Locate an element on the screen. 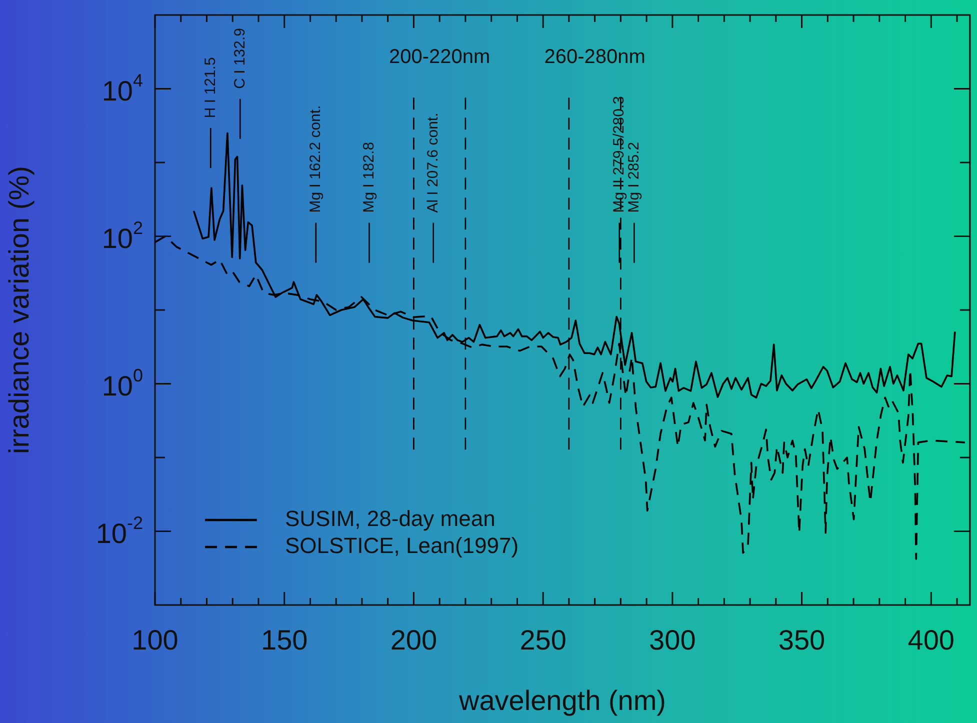 The height and width of the screenshot is (723, 977). ref-line-label: H I 121.5 is located at coordinates (210, 87).